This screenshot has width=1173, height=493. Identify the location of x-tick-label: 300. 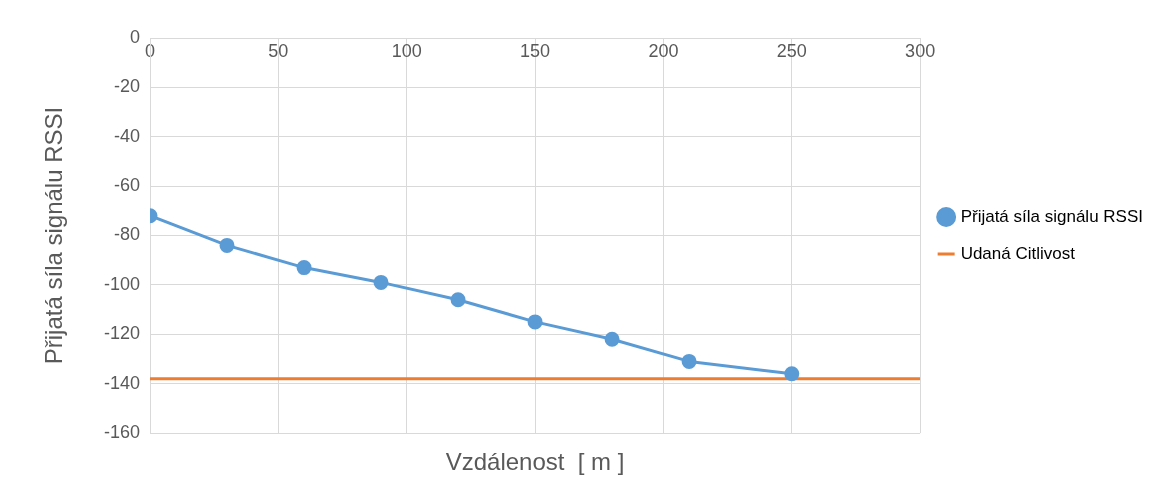
(920, 50).